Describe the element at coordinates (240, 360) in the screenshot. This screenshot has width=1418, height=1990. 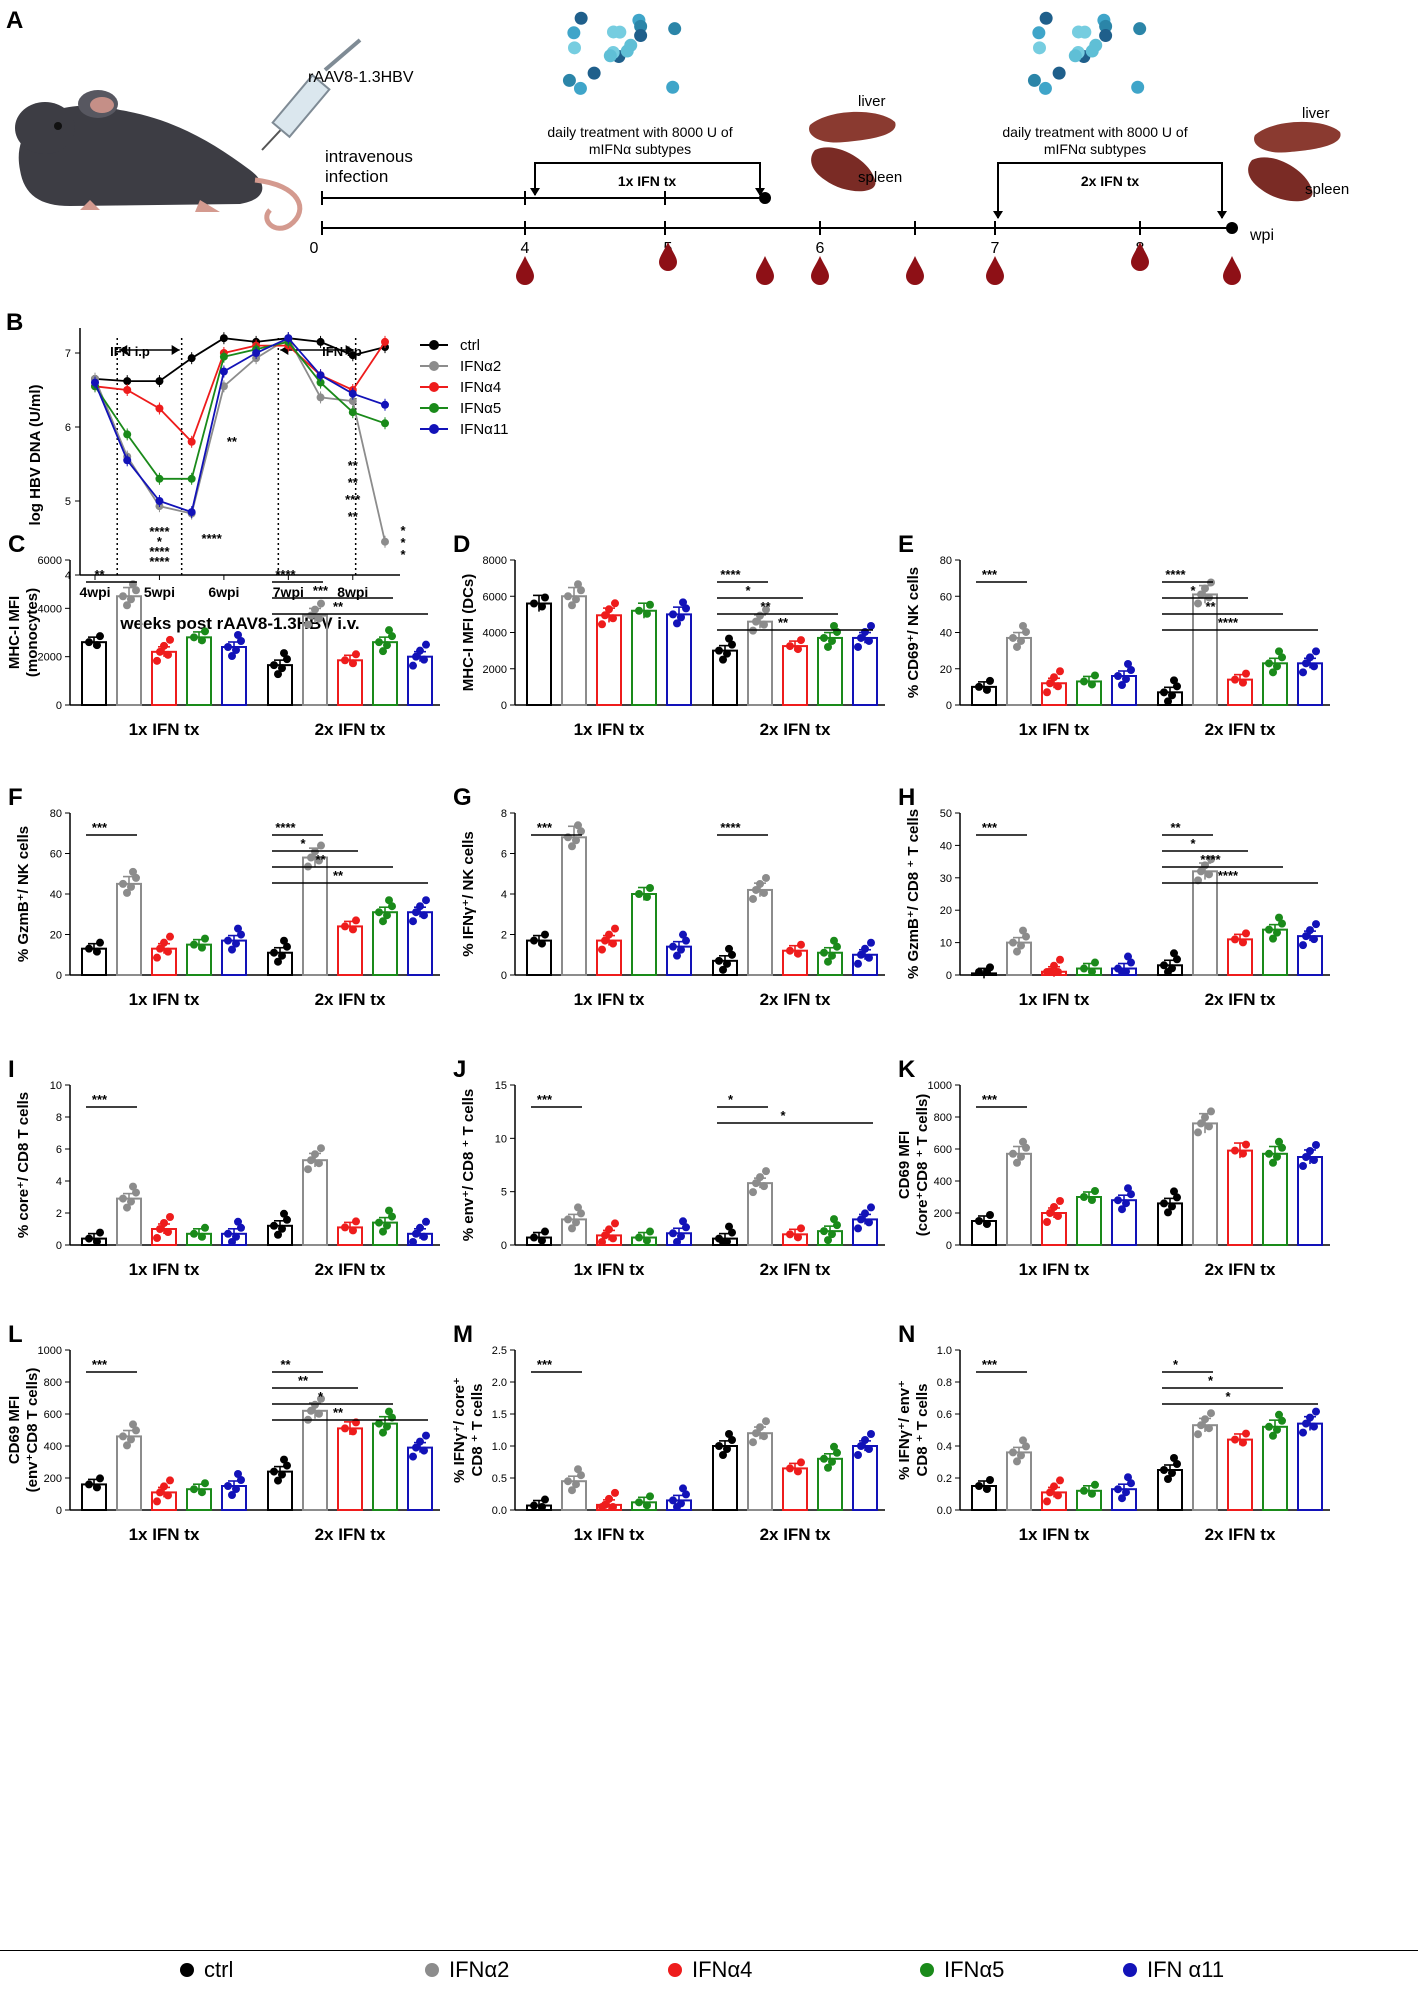
I see `series-line-ctrl` at that location.